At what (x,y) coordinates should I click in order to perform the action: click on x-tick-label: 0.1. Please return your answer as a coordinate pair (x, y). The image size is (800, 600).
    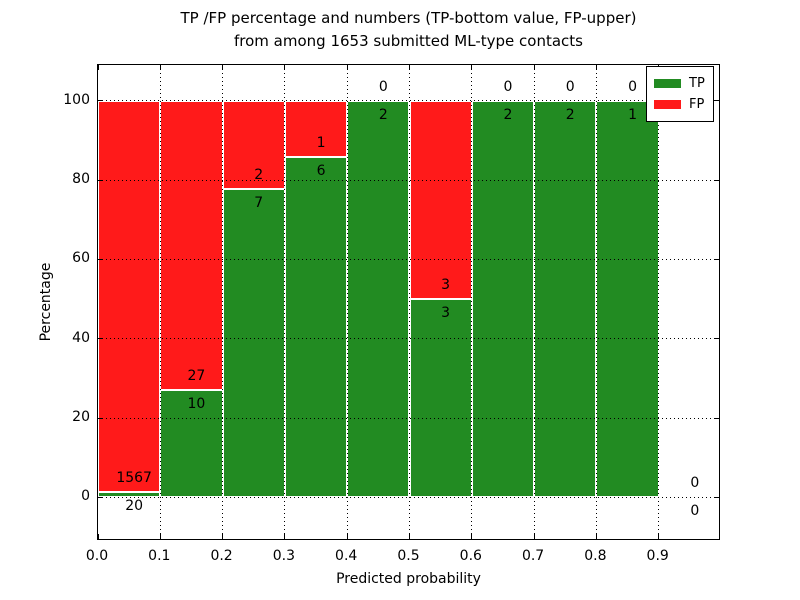
    Looking at the image, I should click on (159, 556).